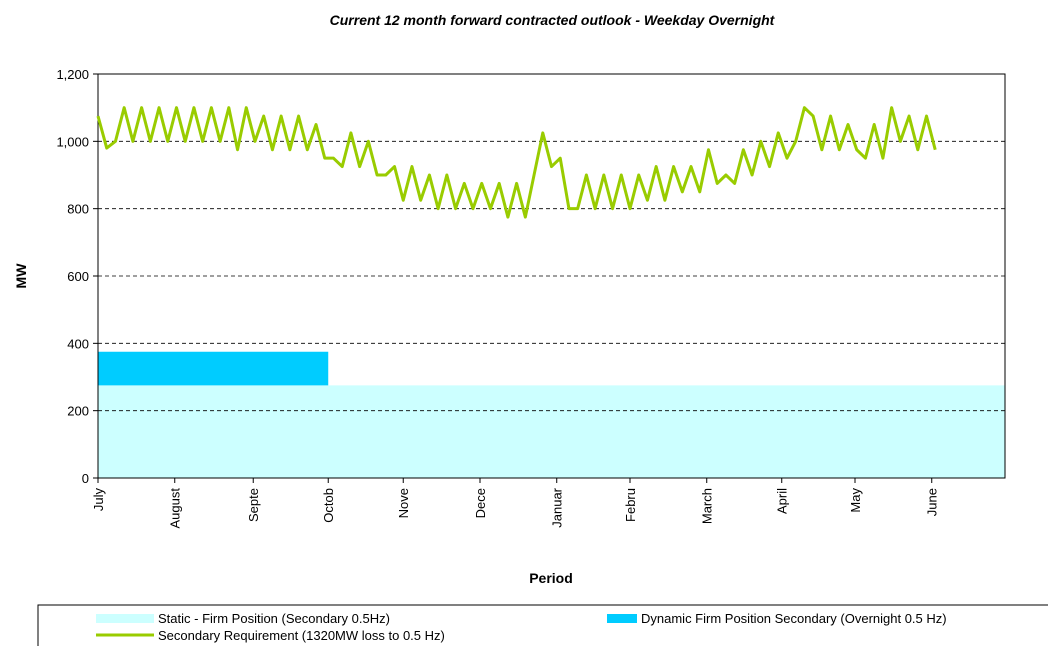 The image size is (1048, 646). What do you see at coordinates (78, 276) in the screenshot?
I see `y-tick-label: 600` at bounding box center [78, 276].